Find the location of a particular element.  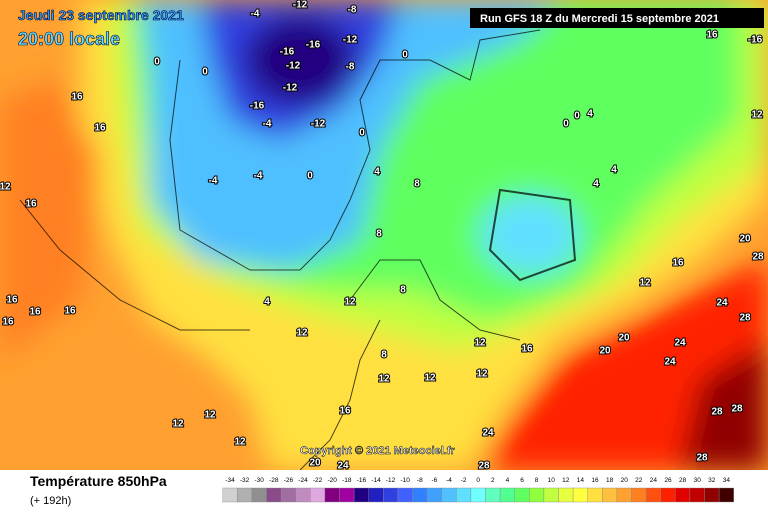

scale-label: 14 is located at coordinates (581, 480).